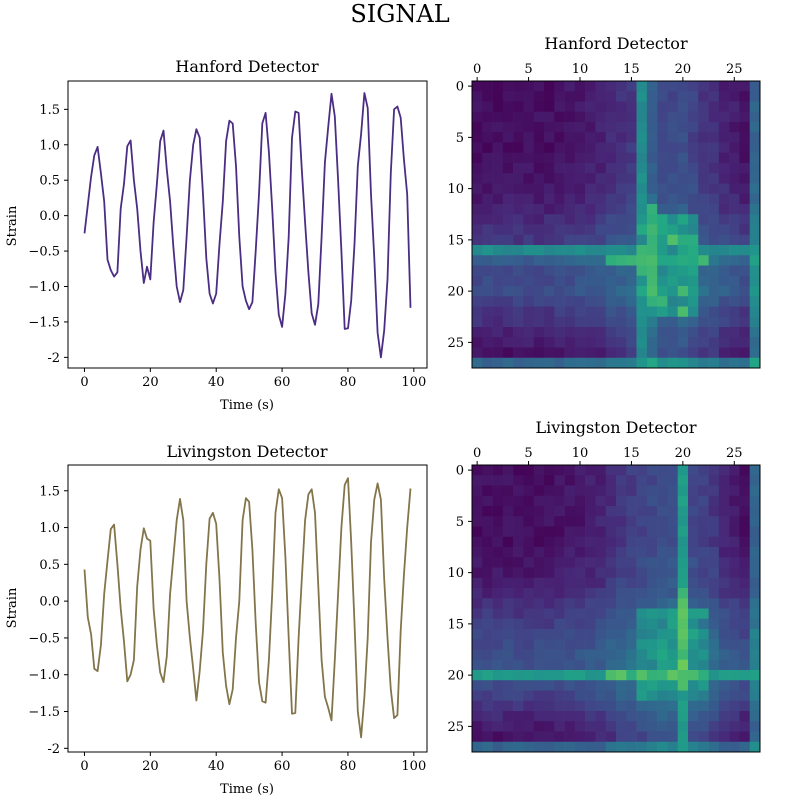  I want to click on hanford-line-xlabel: Time (s), so click(247, 405).